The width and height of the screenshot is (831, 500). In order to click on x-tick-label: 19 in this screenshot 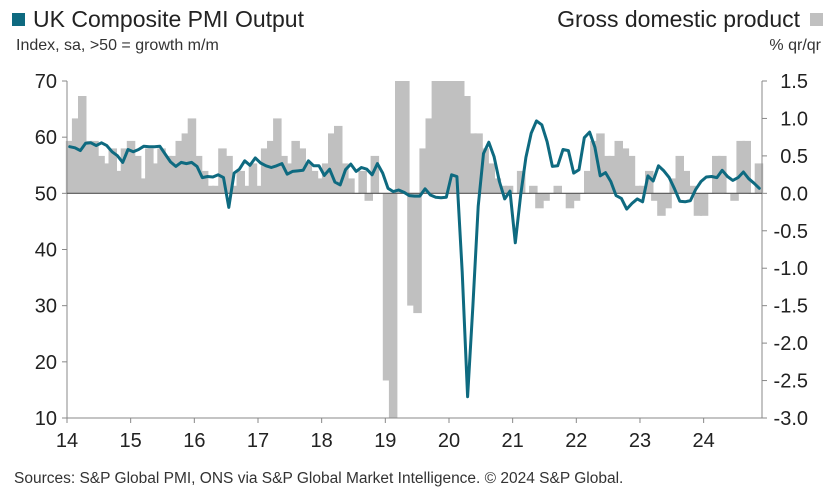, I will do `click(385, 441)`.